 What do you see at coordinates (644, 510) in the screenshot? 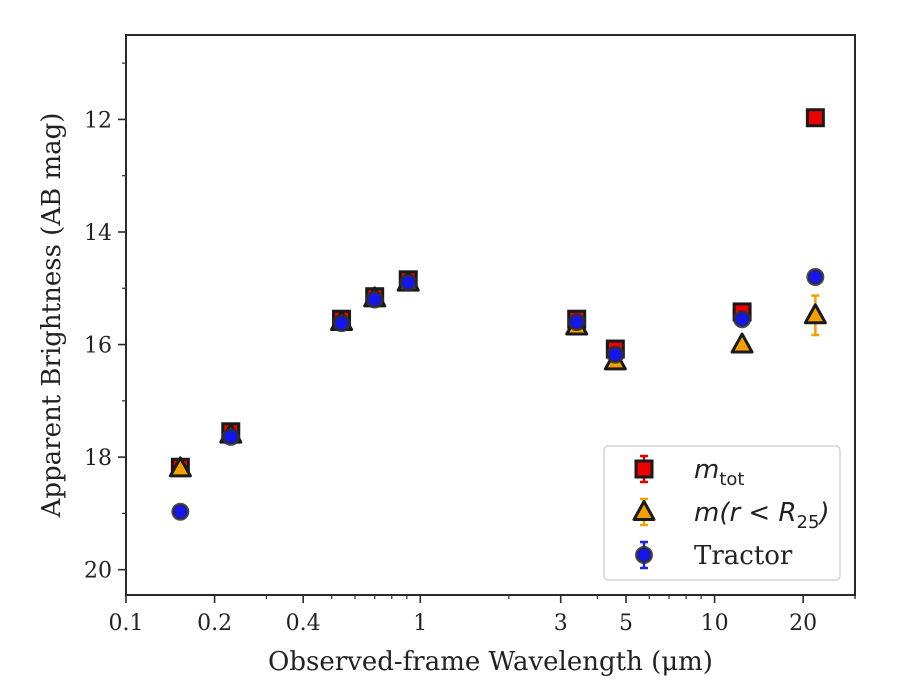
I see `legend-triangle-marker` at bounding box center [644, 510].